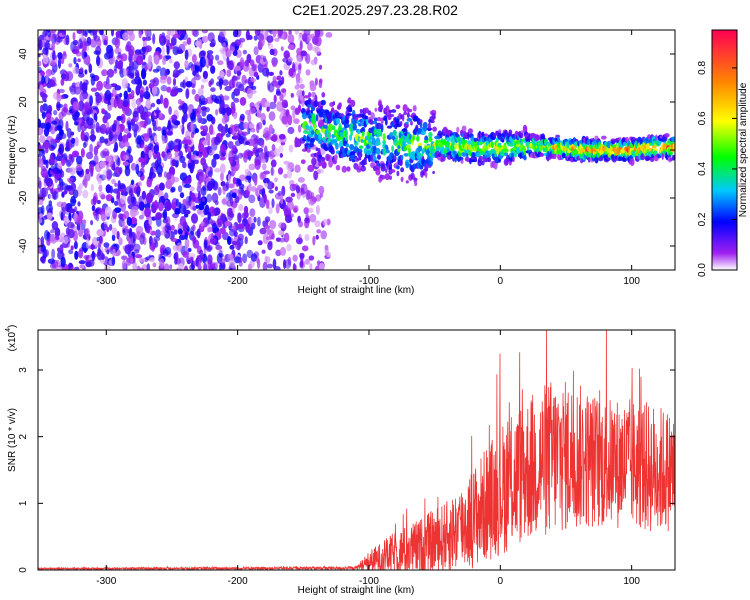  What do you see at coordinates (631, 281) in the screenshot?
I see `spectrogram-xtick-label: 100` at bounding box center [631, 281].